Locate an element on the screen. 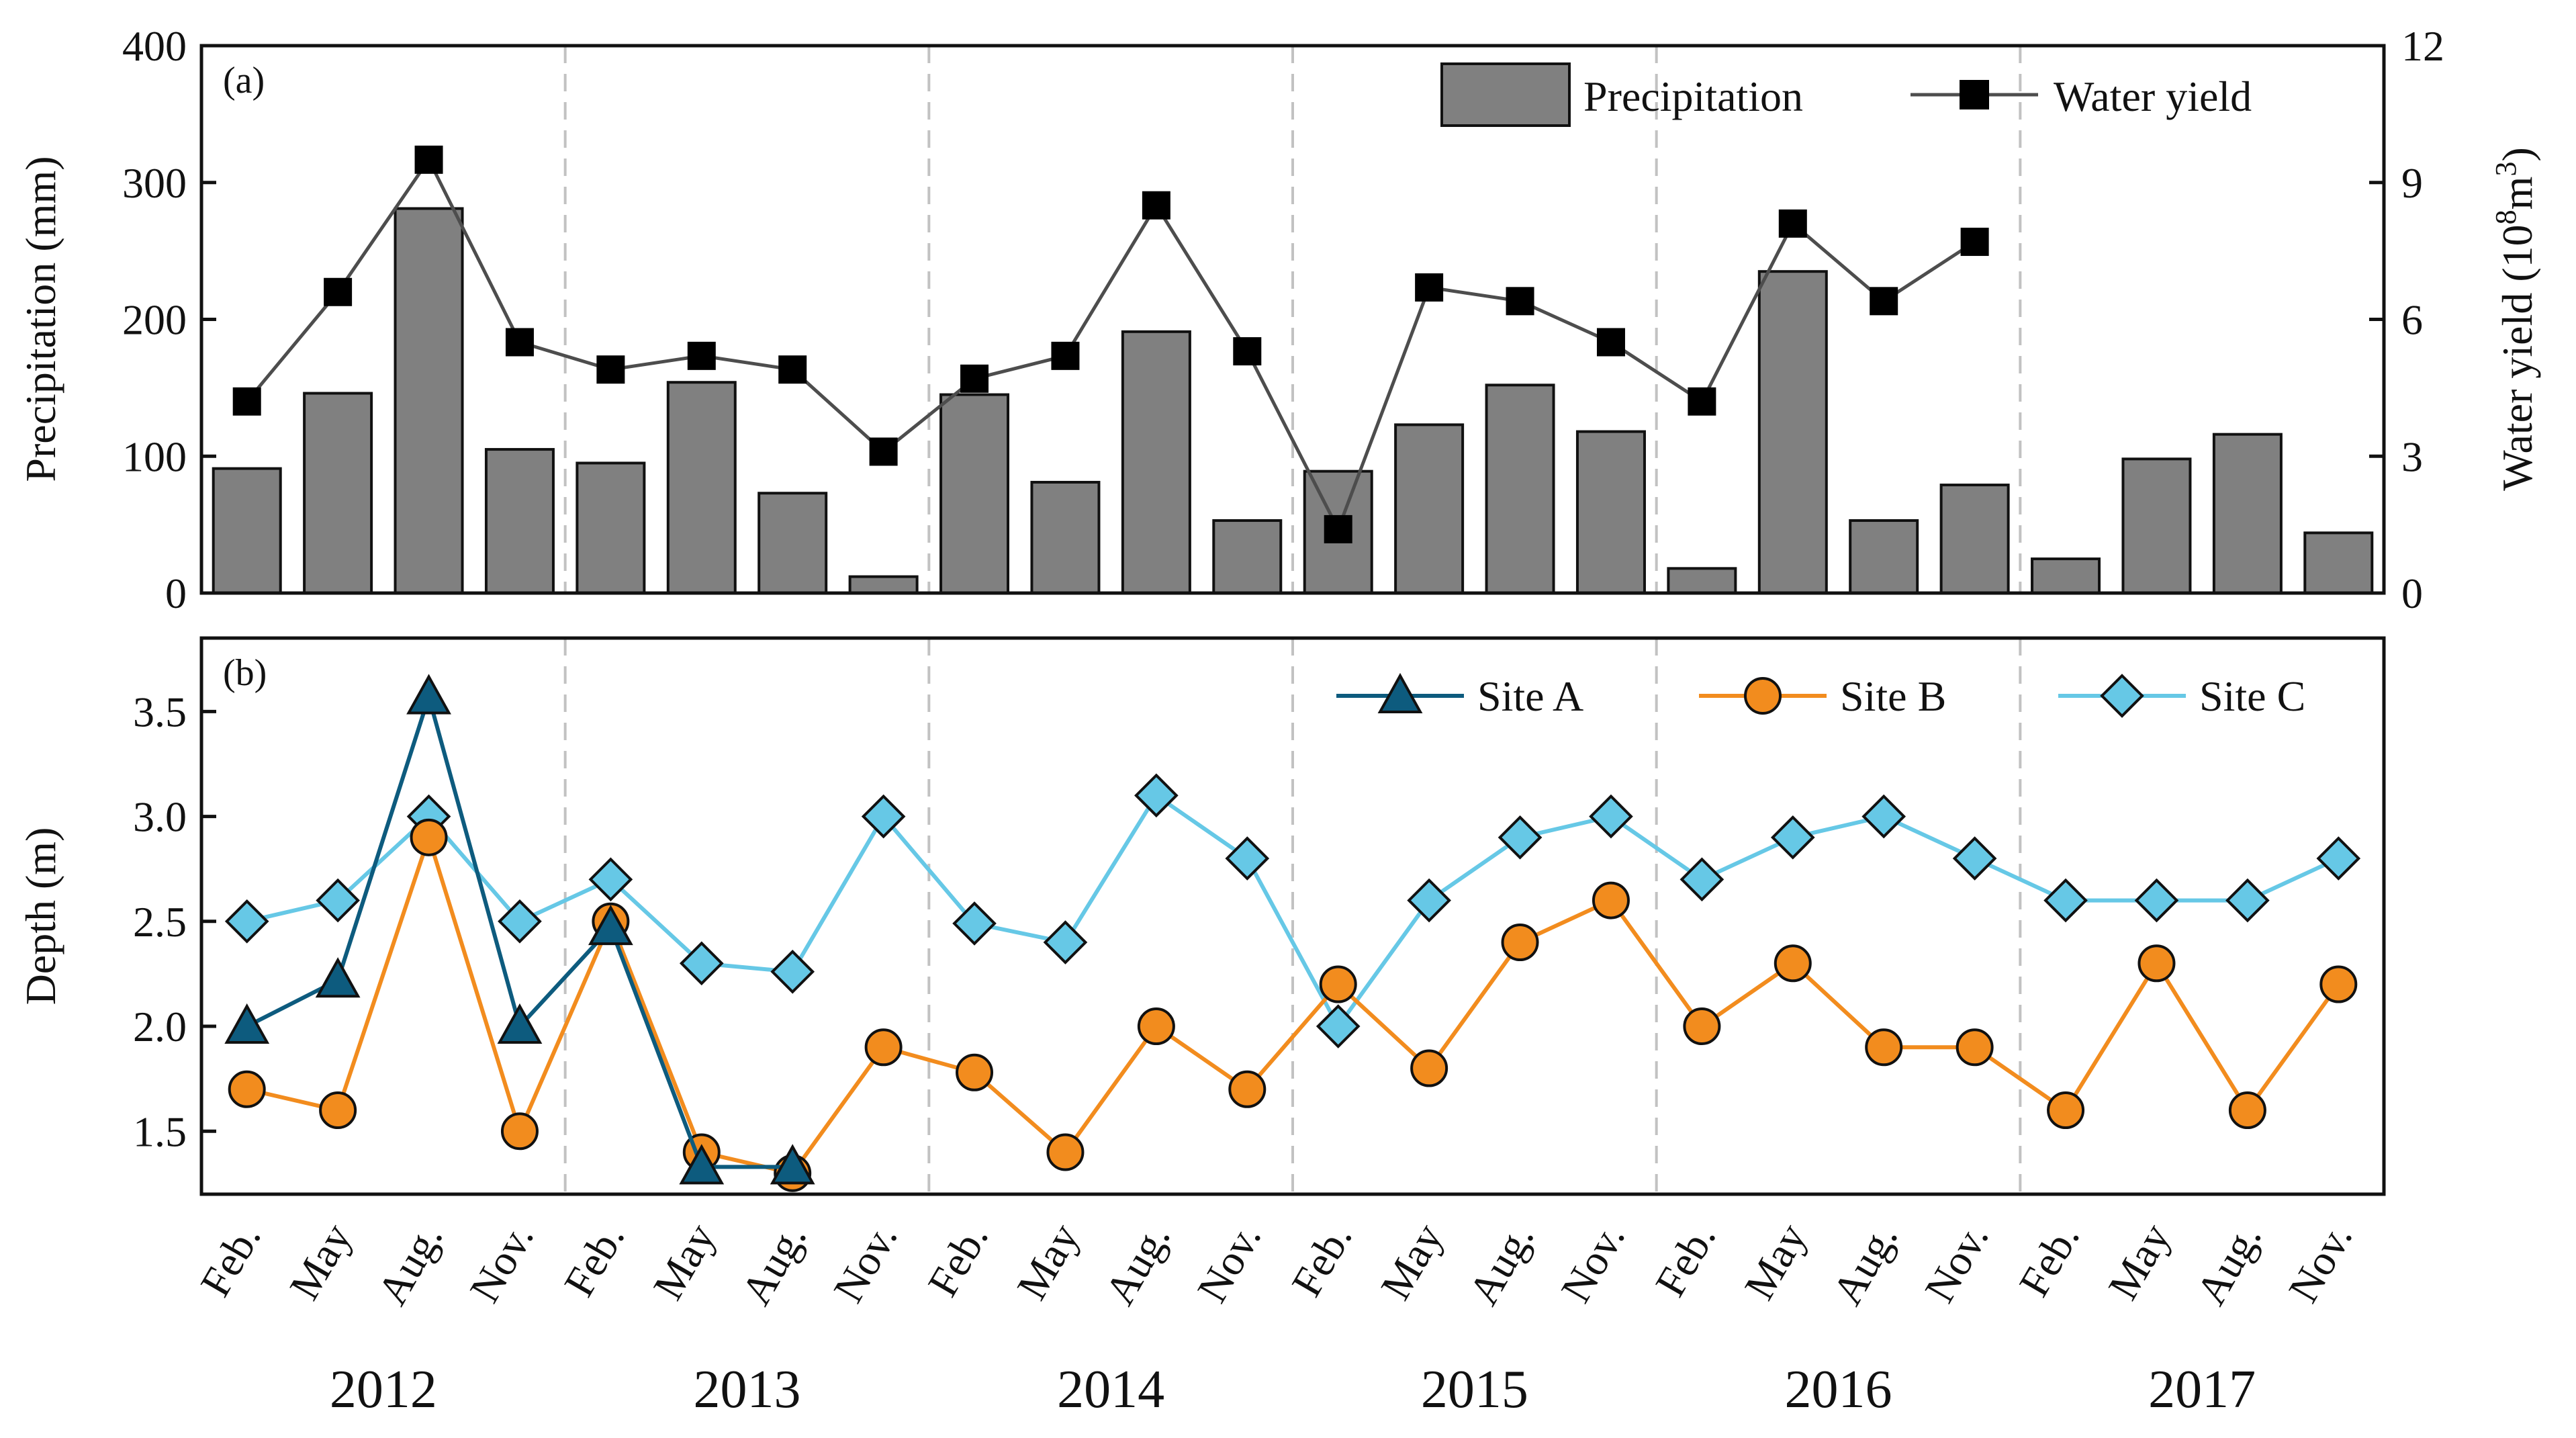  year-label: 2012 is located at coordinates (383, 1389).